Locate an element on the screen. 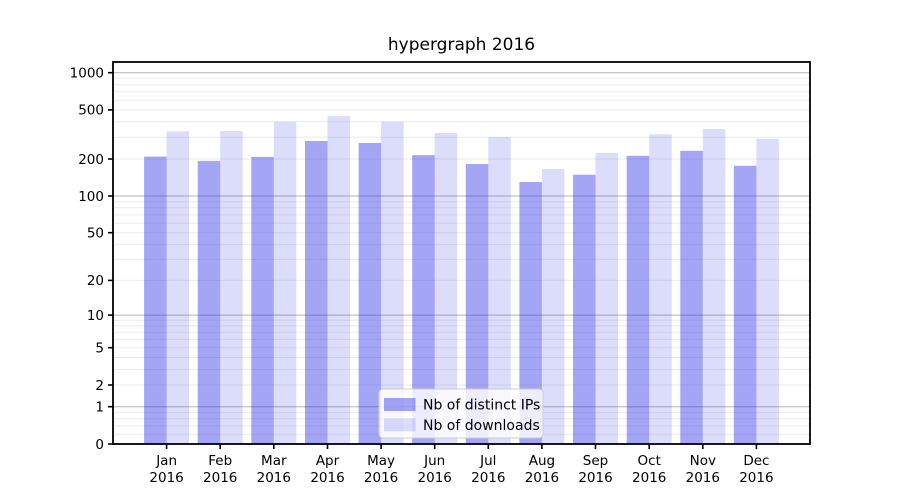  y-tick-label: 2 is located at coordinates (99, 386).